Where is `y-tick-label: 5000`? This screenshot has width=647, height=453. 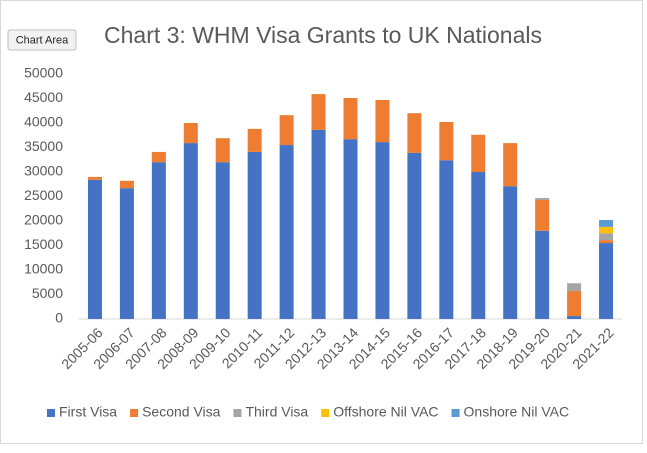
y-tick-label: 5000 is located at coordinates (47, 293).